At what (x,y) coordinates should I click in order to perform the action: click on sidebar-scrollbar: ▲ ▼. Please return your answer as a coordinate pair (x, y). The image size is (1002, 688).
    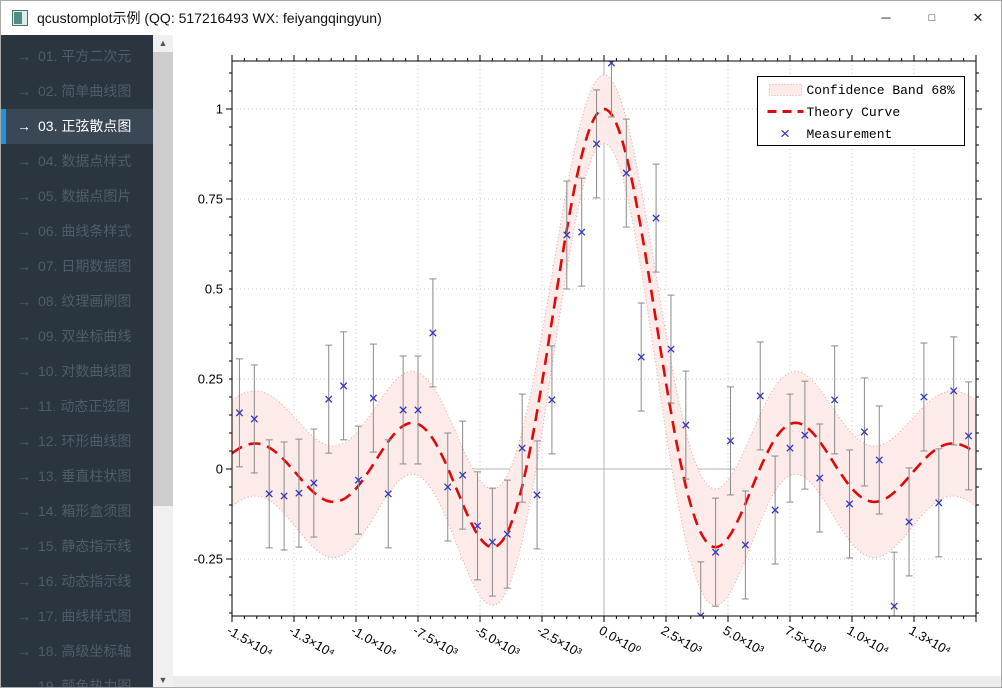
    Looking at the image, I should click on (163, 361).